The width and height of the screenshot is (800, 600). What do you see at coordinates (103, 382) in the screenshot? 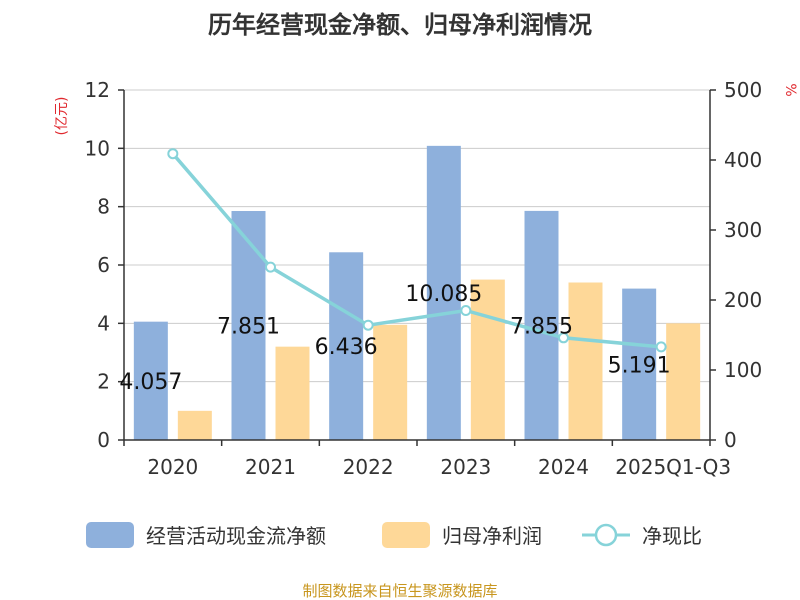
I see `left-tick-label: 2` at bounding box center [103, 382].